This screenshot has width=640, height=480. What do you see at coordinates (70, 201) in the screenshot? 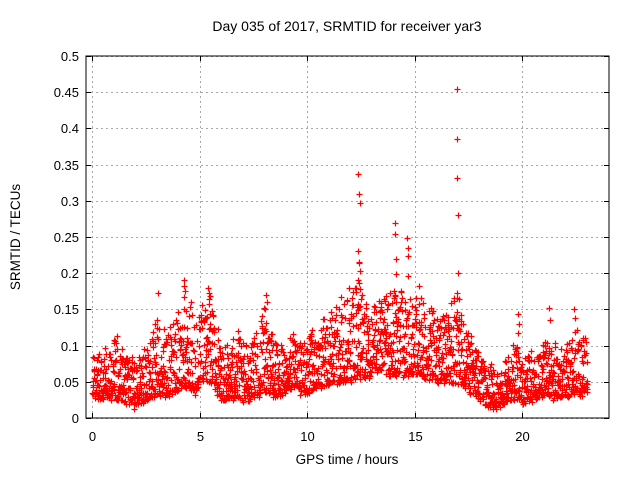
I see `y-tick-label: 0.3` at bounding box center [70, 201].